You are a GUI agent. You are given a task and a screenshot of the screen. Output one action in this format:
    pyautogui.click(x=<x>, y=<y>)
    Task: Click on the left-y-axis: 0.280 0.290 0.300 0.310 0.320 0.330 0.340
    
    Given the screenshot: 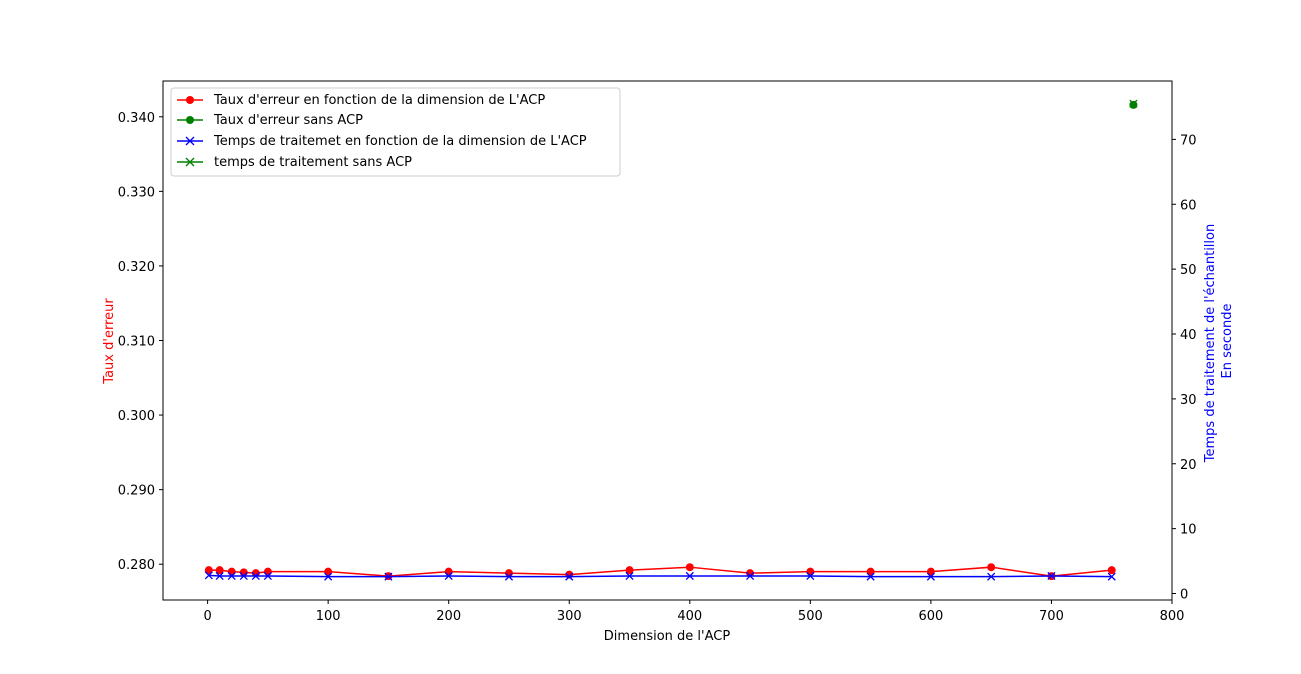 What is the action you would take?
    pyautogui.click(x=140, y=342)
    